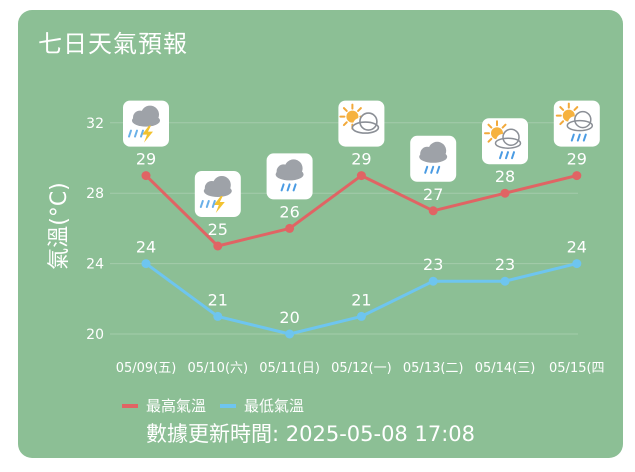 This screenshot has height=472, width=635. Describe the element at coordinates (146, 368) in the screenshot. I see `x-tick-label: 05/09(五)` at that location.